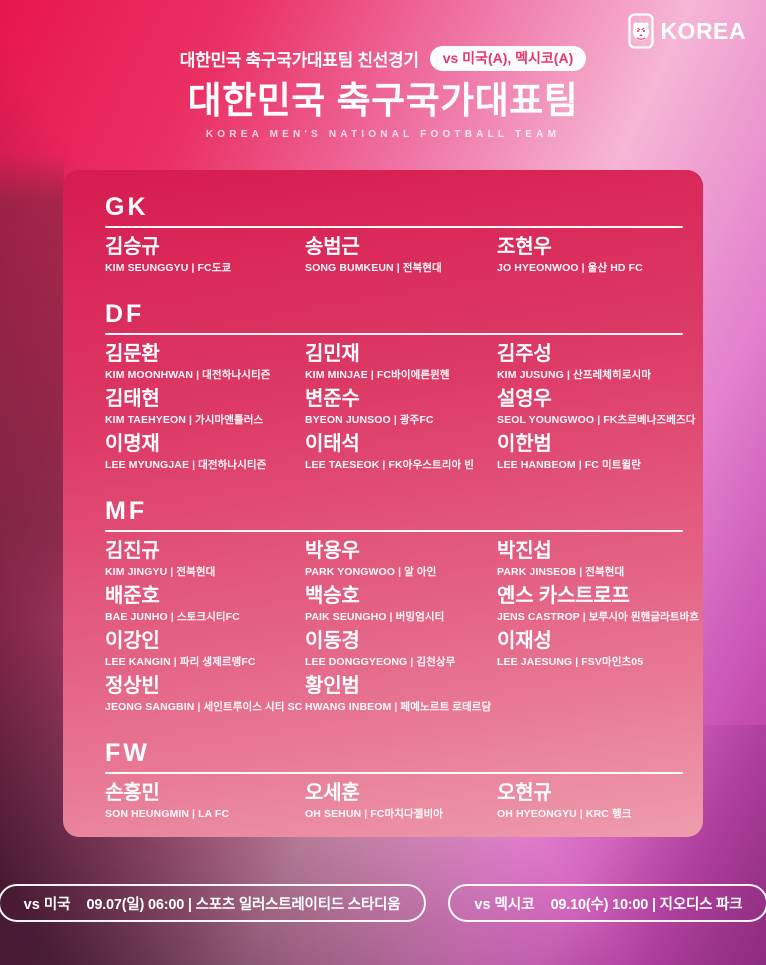 The image size is (766, 965). Describe the element at coordinates (132, 686) in the screenshot. I see `player-name-kr: 정상빈` at that location.